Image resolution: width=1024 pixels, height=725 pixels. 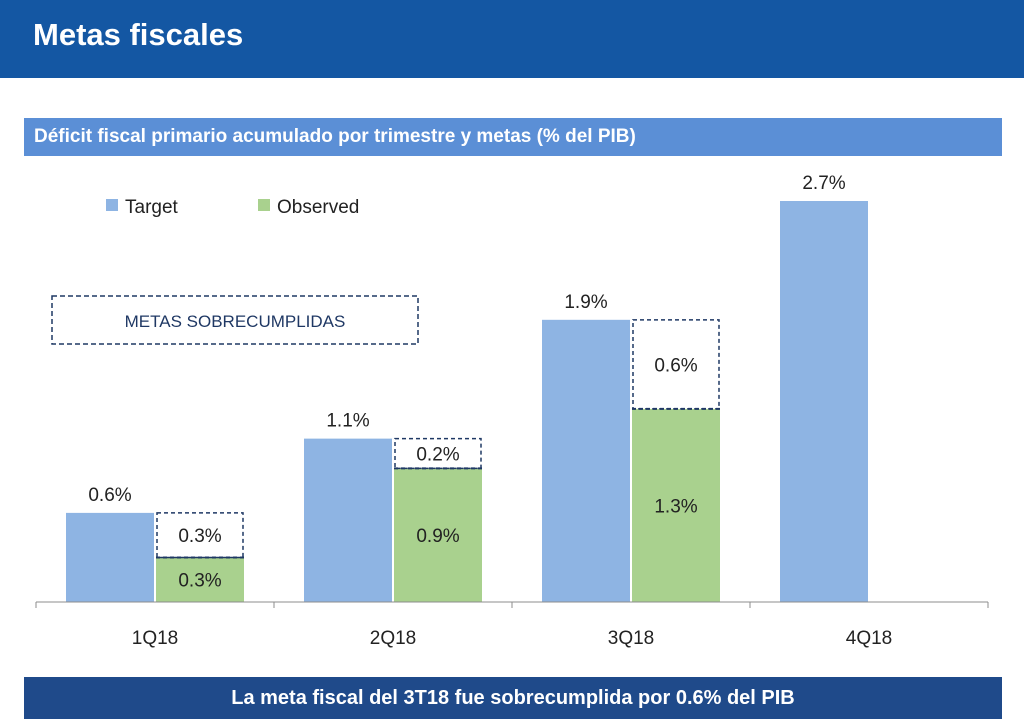 I want to click on label-target-3Q18: 1.9%, so click(x=585, y=302).